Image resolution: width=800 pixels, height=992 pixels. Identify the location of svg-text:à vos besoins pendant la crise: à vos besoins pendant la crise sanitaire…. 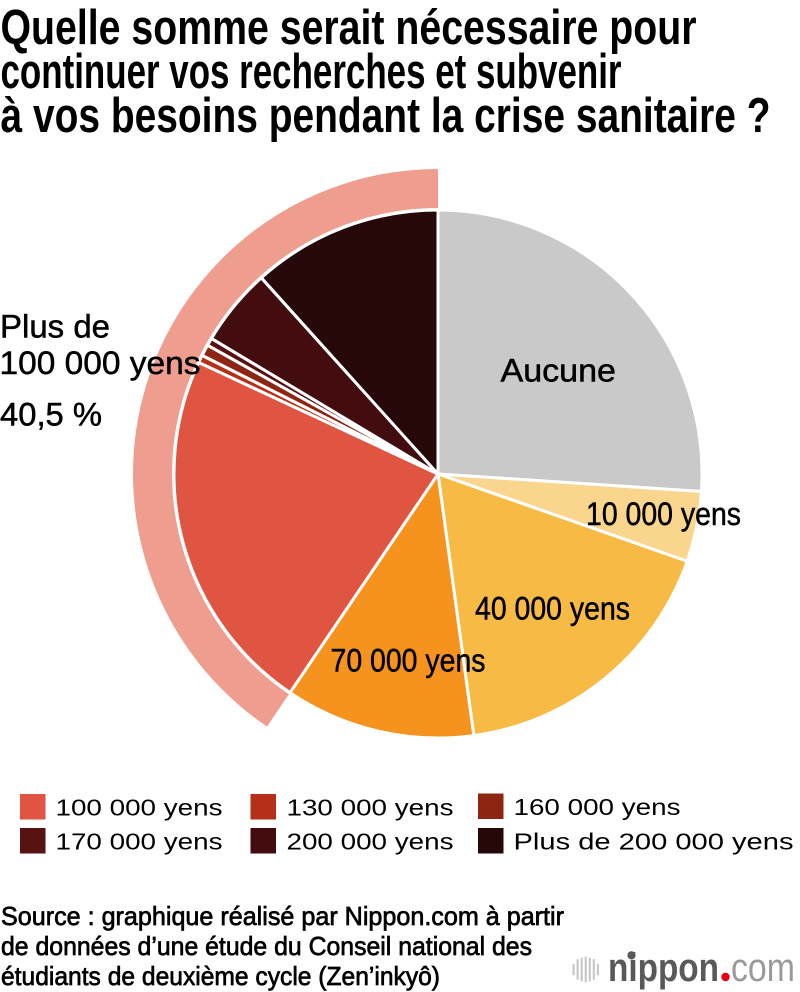
(386, 116).